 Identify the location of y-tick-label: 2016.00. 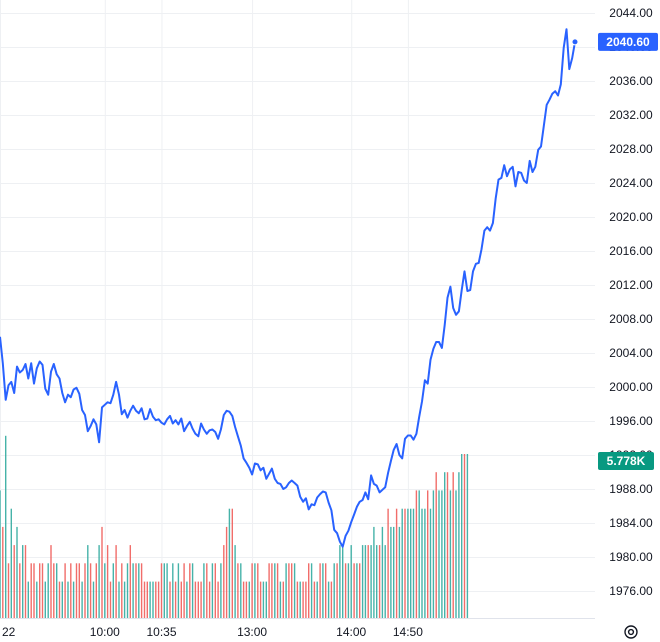
(631, 251).